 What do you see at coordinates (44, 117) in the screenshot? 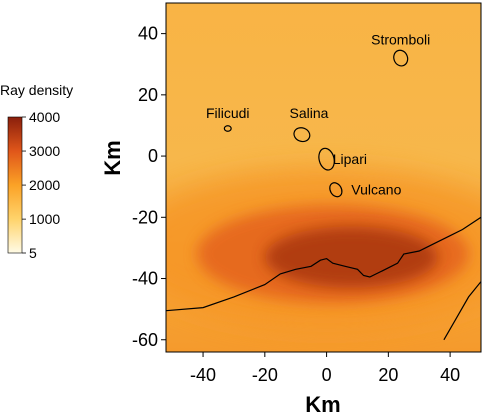
I see `colorbar-tick-label: 4000` at bounding box center [44, 117].